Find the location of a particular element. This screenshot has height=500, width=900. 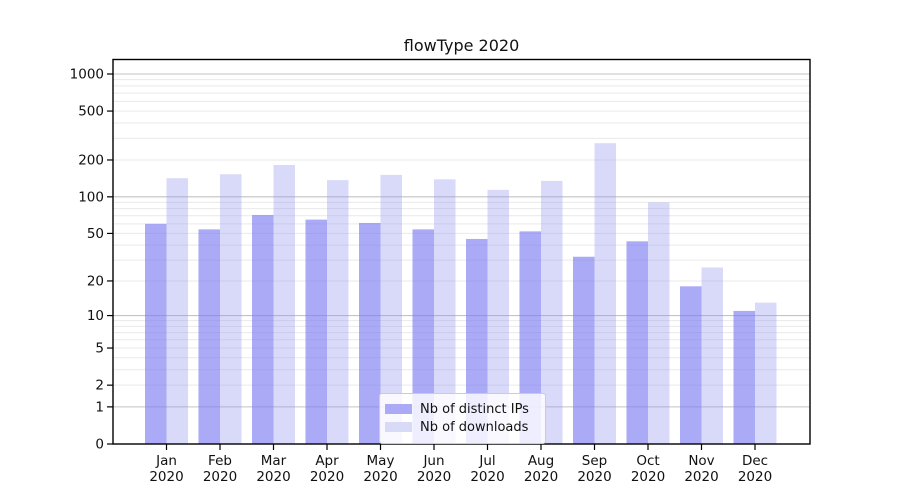

y-tick-label: 1000 is located at coordinates (87, 75).